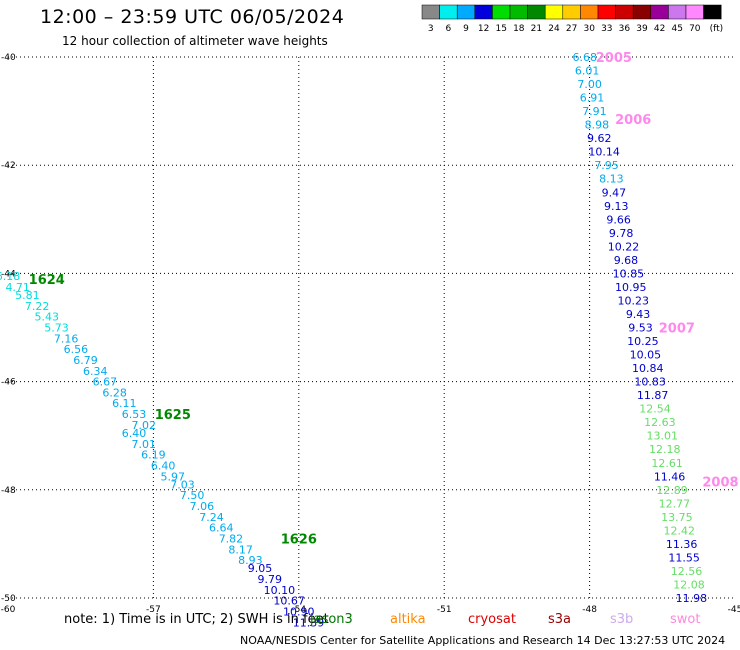  What do you see at coordinates (444, 610) in the screenshot?
I see `x-tick-label: -51` at bounding box center [444, 610].